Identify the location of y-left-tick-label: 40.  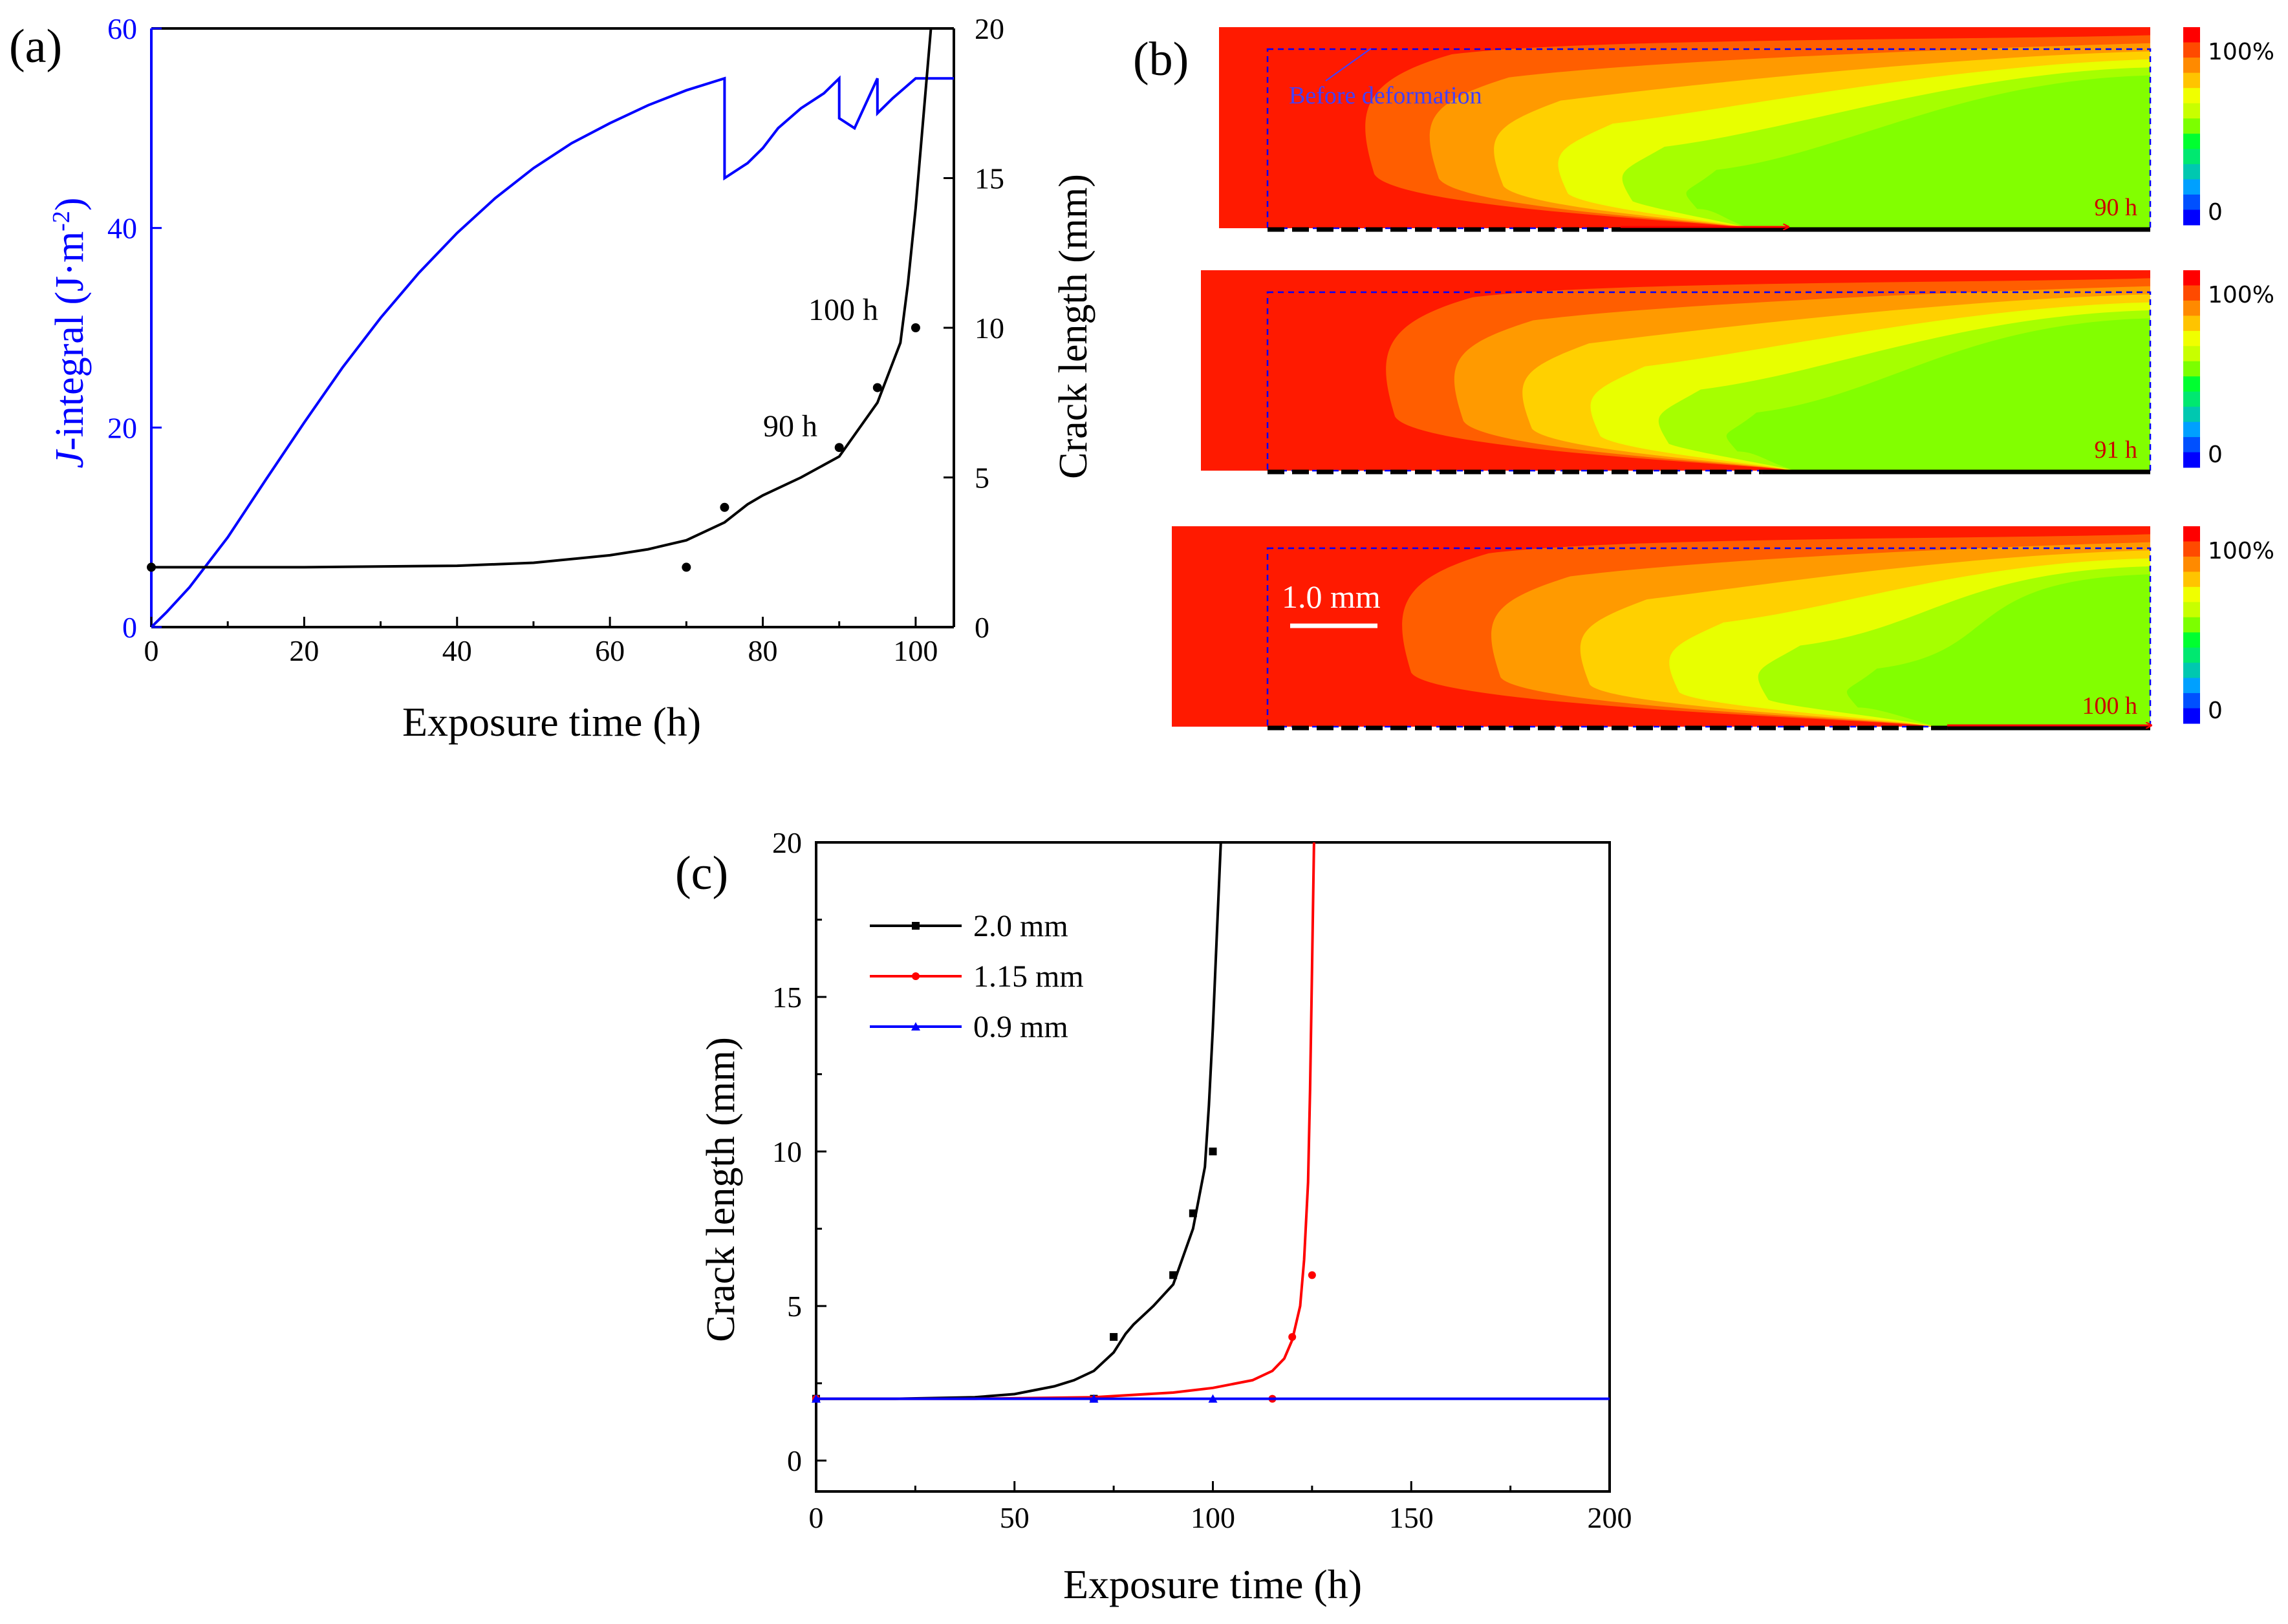
(122, 229).